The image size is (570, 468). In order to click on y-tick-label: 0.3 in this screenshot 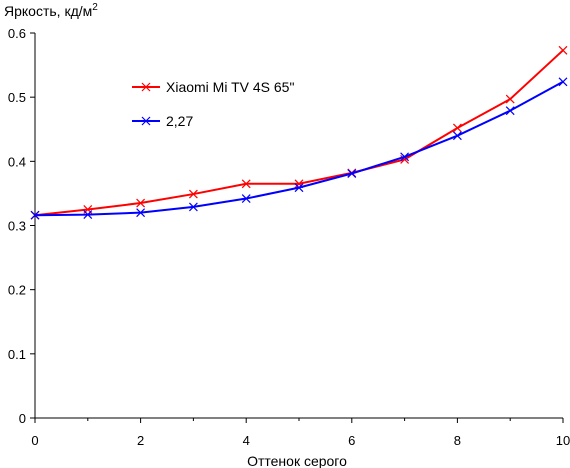, I will do `click(17, 226)`.